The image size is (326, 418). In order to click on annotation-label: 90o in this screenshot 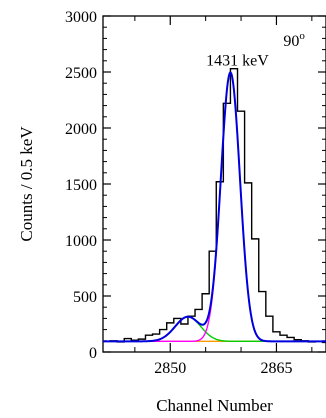, I will do `click(294, 40)`.